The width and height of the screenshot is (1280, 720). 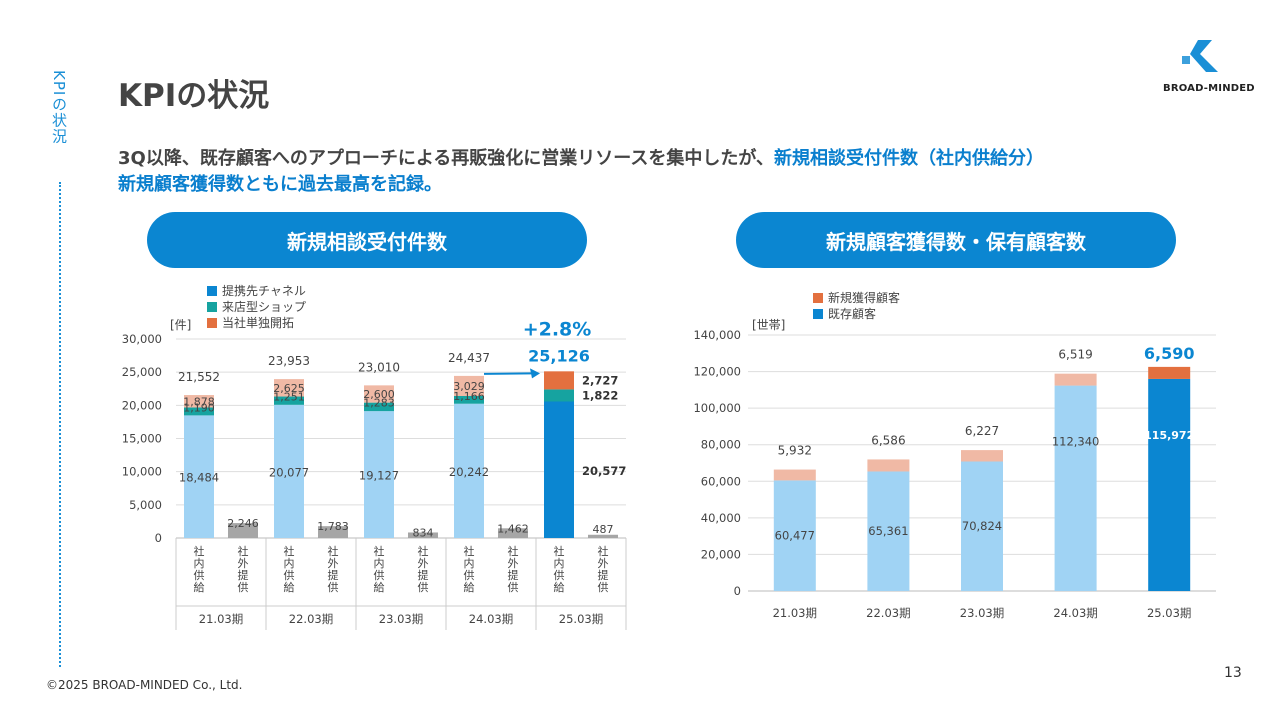 What do you see at coordinates (180, 325) in the screenshot?
I see `y-axis-unit: [件]` at bounding box center [180, 325].